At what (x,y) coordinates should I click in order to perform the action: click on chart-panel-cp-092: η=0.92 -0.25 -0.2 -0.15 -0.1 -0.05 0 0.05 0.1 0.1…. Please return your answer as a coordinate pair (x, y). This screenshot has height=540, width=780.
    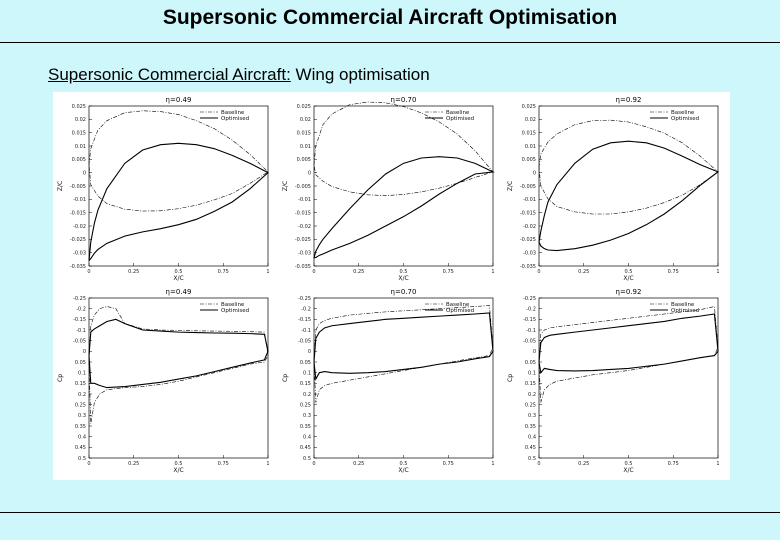
    Looking at the image, I should click on (613, 381).